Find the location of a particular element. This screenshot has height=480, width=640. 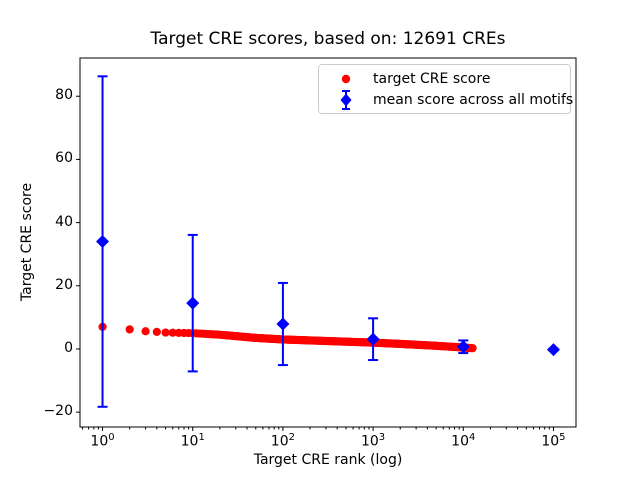

y-tick-label: 0 is located at coordinates (68, 347).